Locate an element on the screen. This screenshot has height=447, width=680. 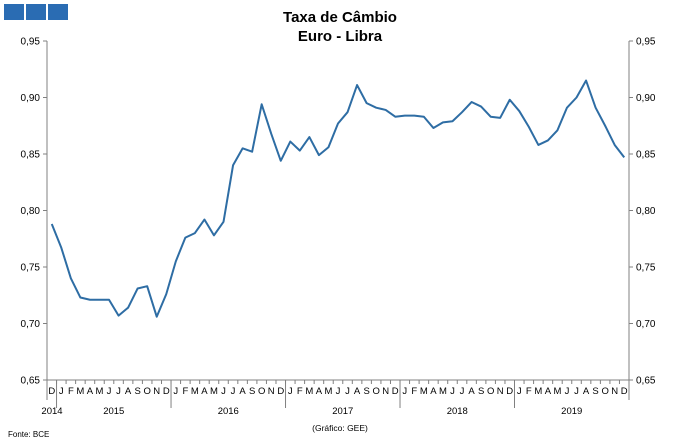
credit-note: (Gráfico: GEE) is located at coordinates (340, 428).